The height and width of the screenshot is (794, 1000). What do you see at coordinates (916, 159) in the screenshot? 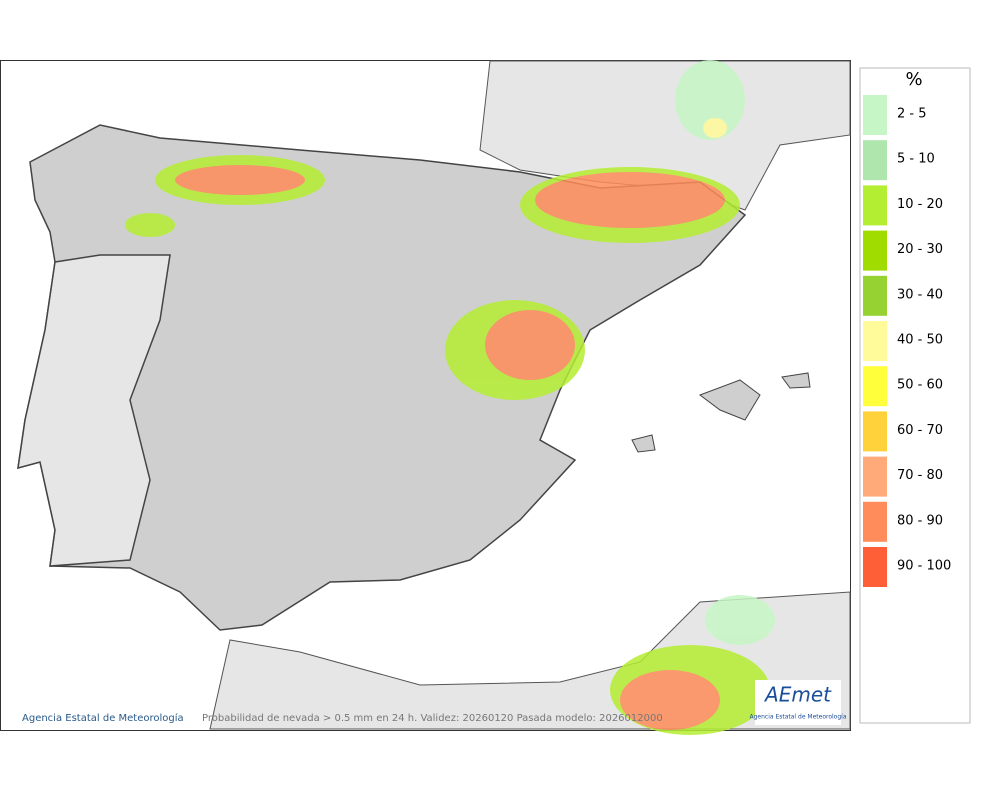
I see `legend-label: 5 - 10` at bounding box center [916, 159].